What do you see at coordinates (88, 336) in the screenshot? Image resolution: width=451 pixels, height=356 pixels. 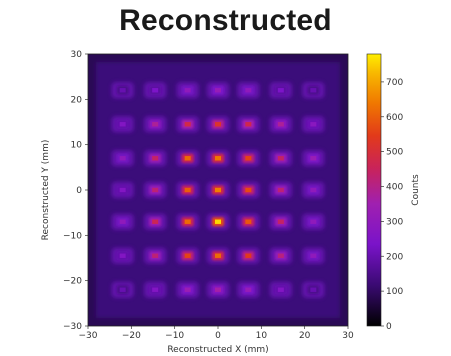 I see `x-tick-label: −30` at bounding box center [88, 336].